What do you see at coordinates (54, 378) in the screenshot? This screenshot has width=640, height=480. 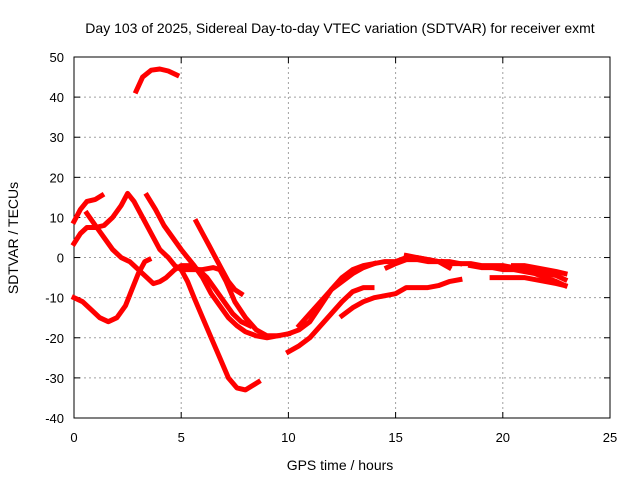 I see `y-tick-label: -30` at bounding box center [54, 378].